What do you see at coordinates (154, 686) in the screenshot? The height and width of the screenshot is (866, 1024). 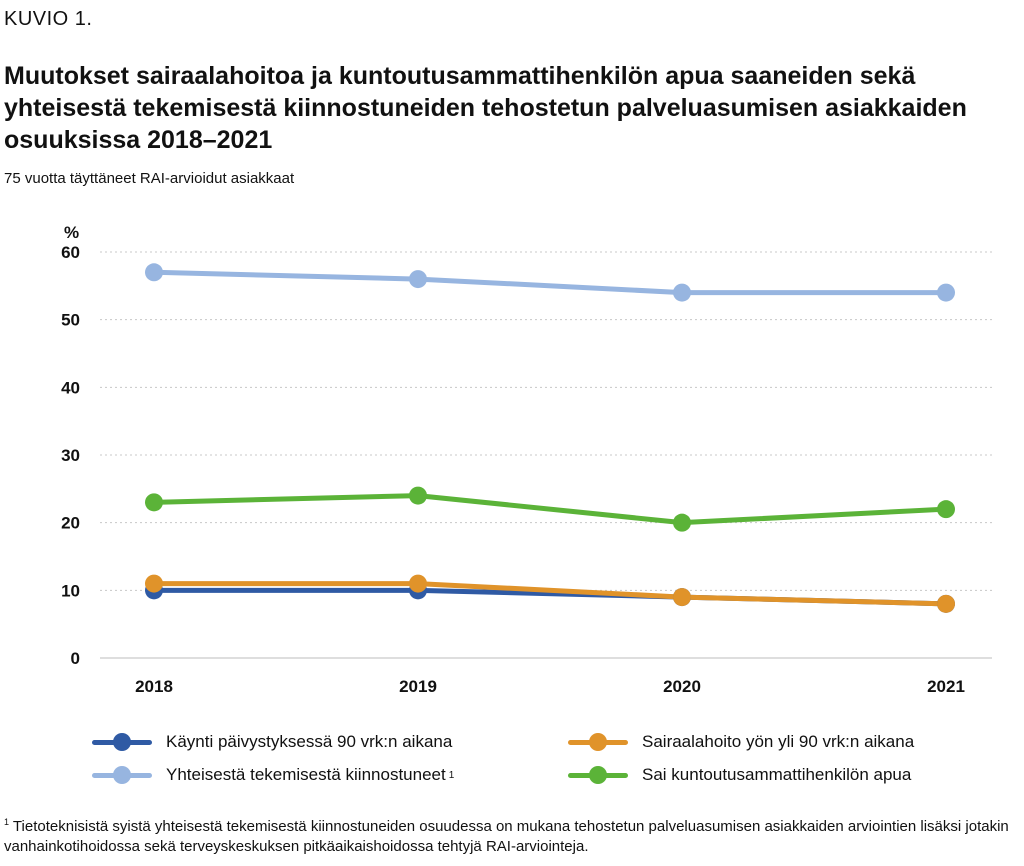 I see `x-tick-label: 2018` at bounding box center [154, 686].